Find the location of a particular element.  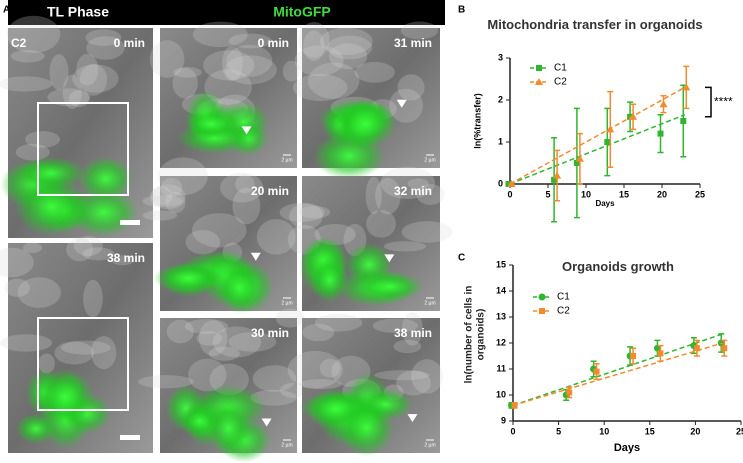

header: MitoGFP is located at coordinates (302, 12).